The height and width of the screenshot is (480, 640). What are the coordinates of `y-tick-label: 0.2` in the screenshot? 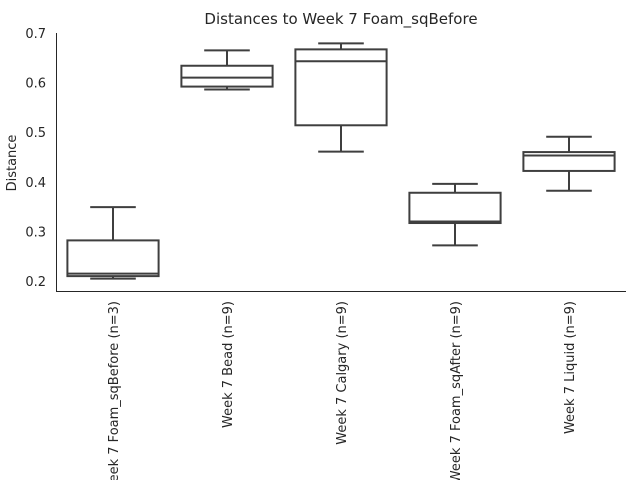 It's located at (35, 282).